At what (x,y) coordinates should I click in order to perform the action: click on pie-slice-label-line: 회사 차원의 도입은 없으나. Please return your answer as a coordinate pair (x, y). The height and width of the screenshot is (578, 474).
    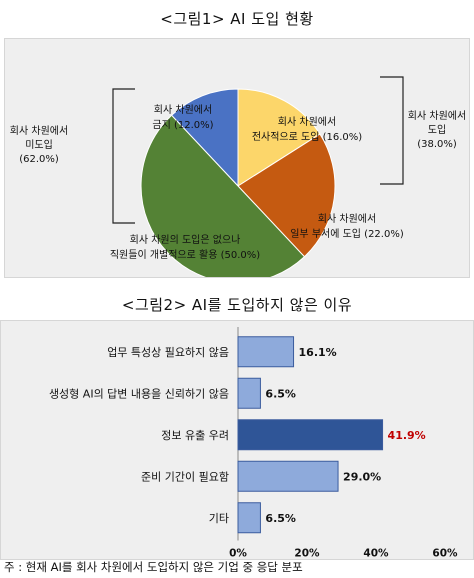
    Looking at the image, I should click on (185, 239).